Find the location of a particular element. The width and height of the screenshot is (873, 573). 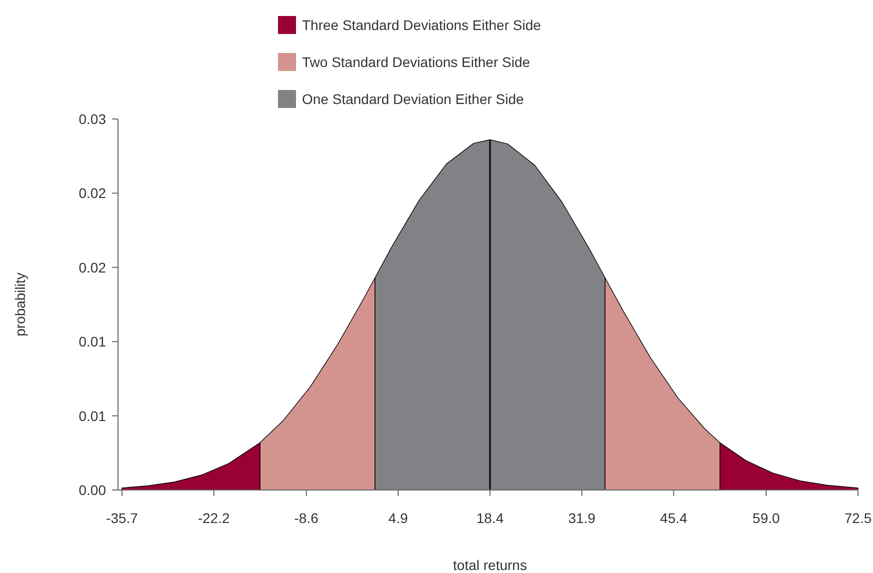

x-tick-label: -22.2 is located at coordinates (214, 518).